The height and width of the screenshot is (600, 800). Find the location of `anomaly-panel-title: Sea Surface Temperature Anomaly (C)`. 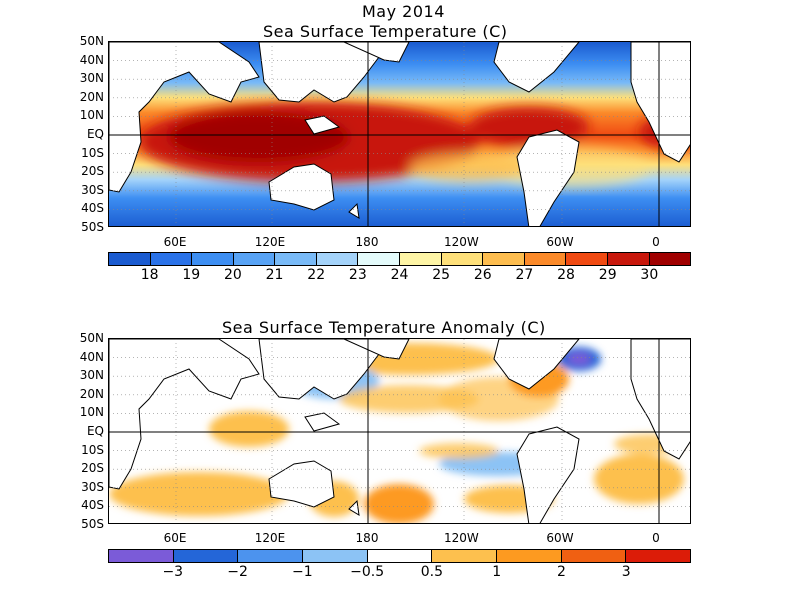

anomaly-panel-title: Sea Surface Temperature Anomaly (C) is located at coordinates (384, 327).